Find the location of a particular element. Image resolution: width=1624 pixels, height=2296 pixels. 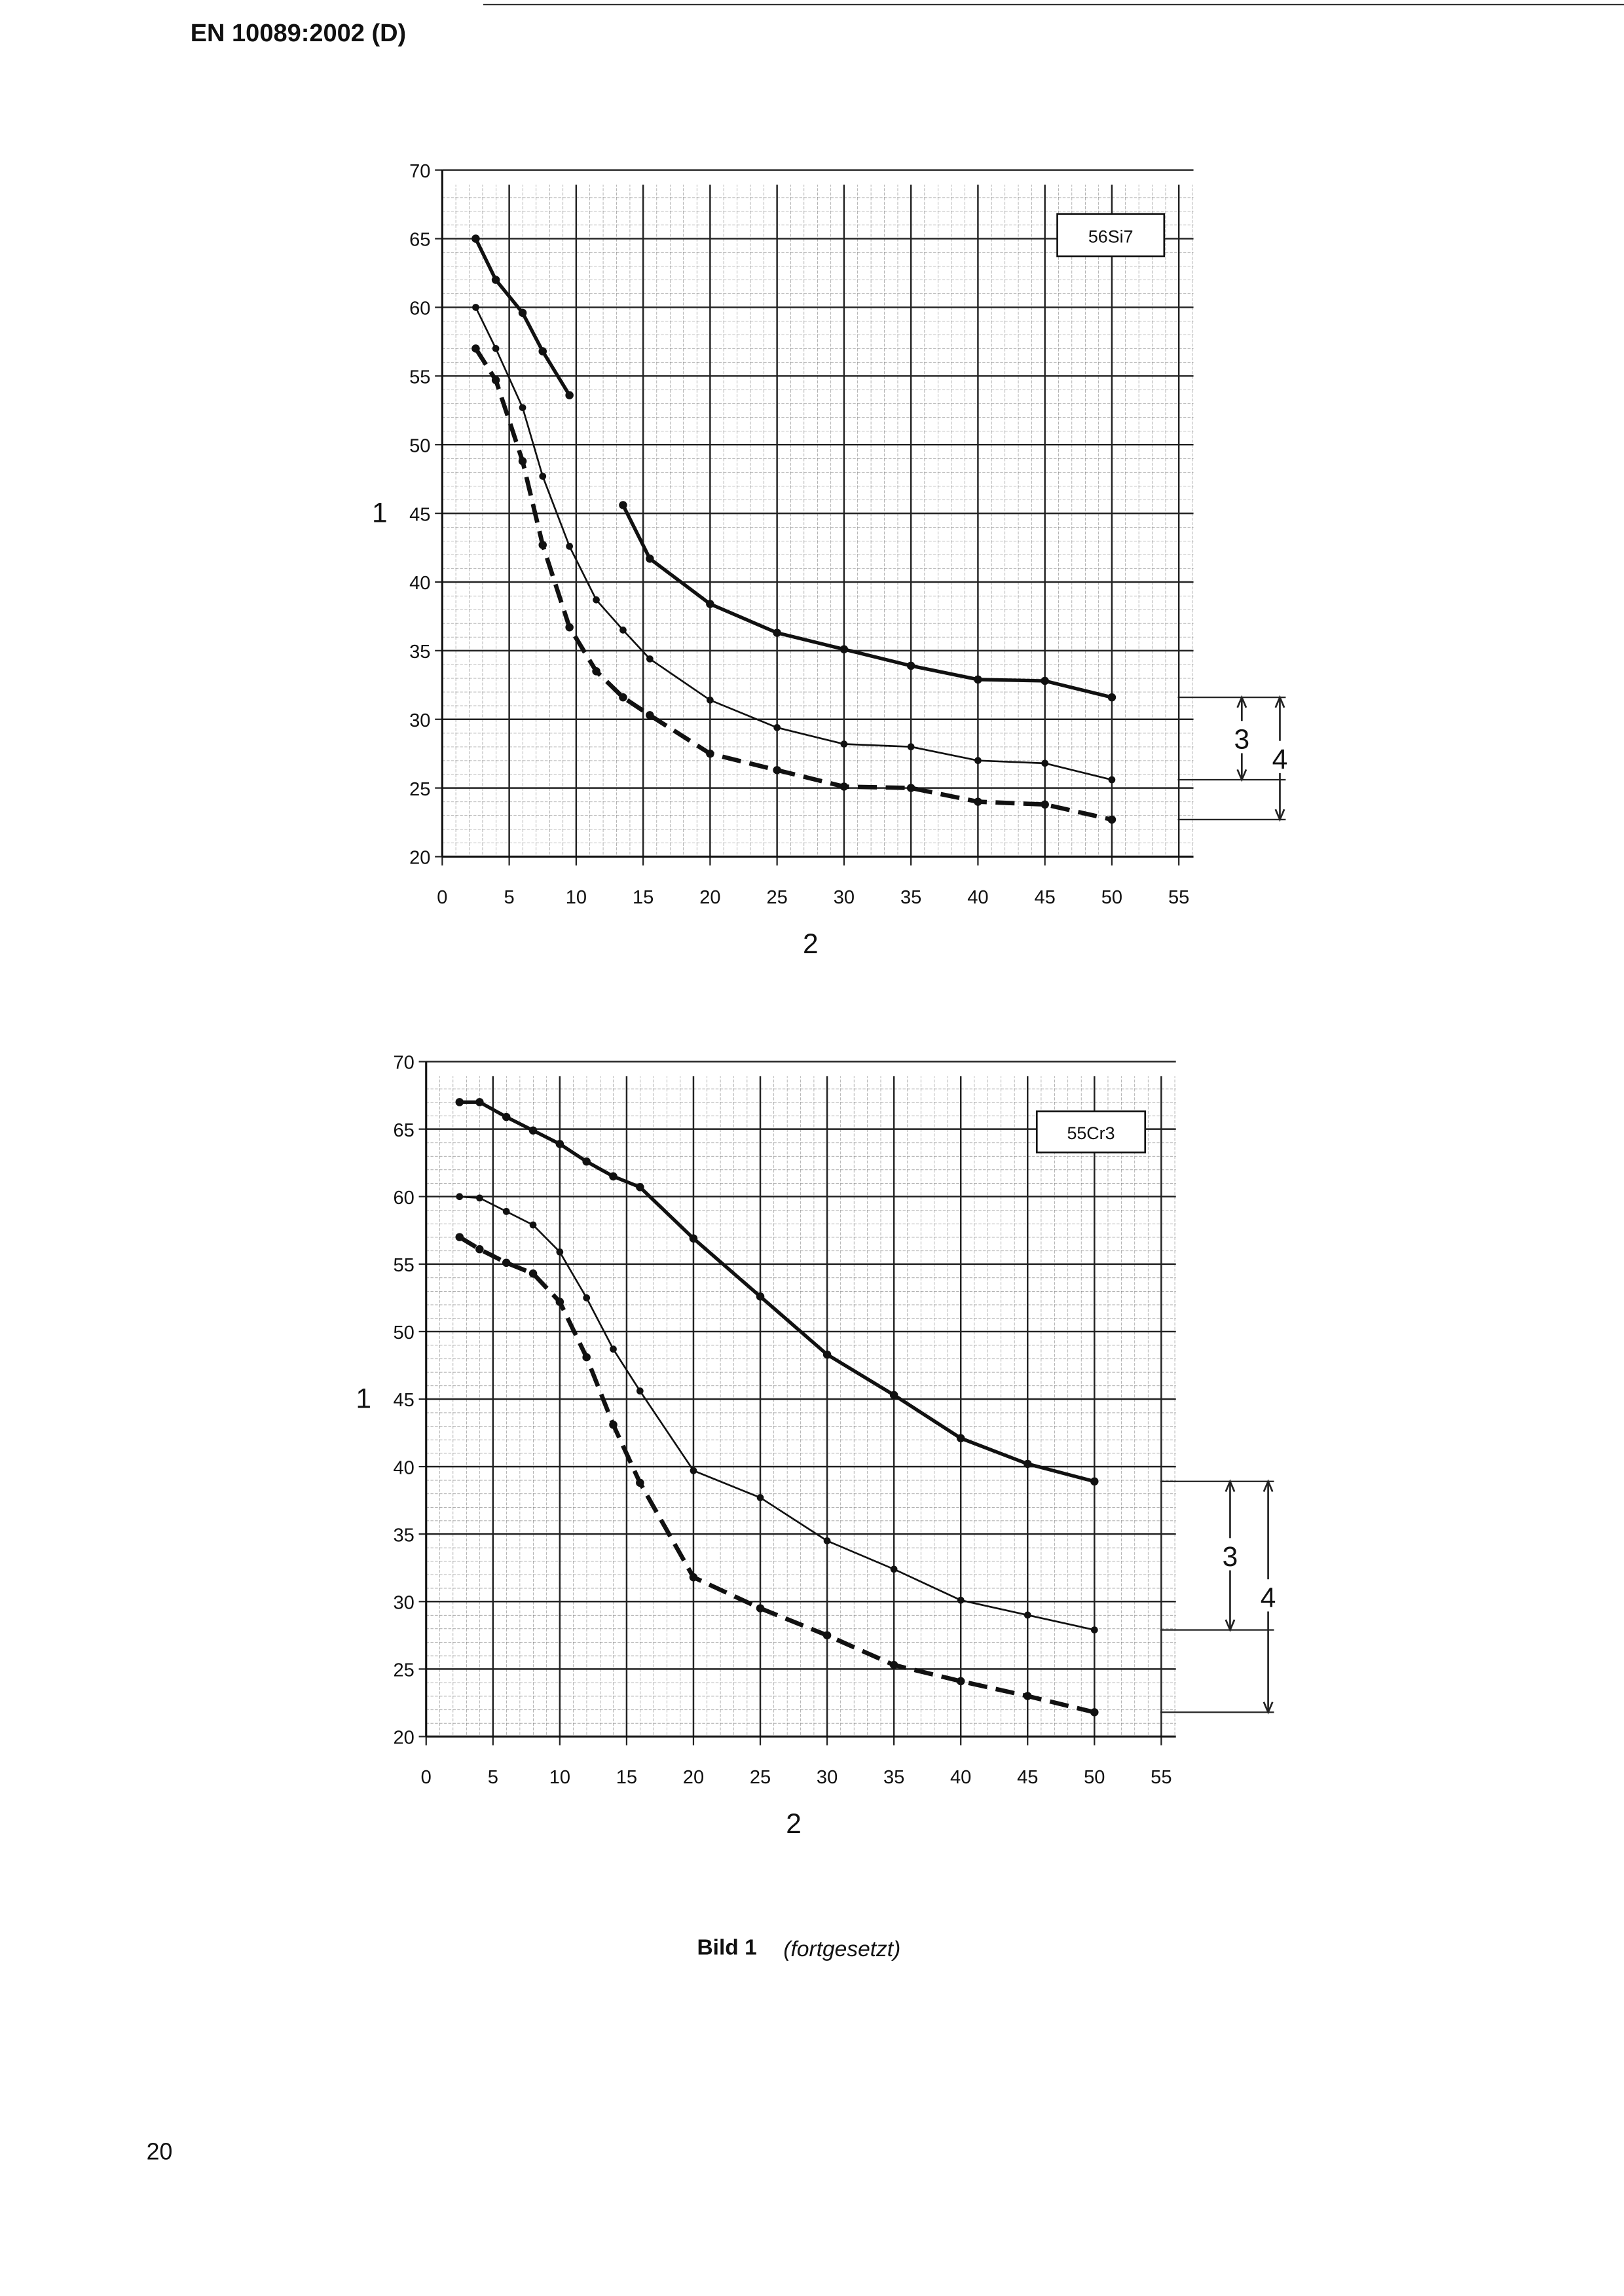

caption-label: Bild 1 is located at coordinates (726, 1948).